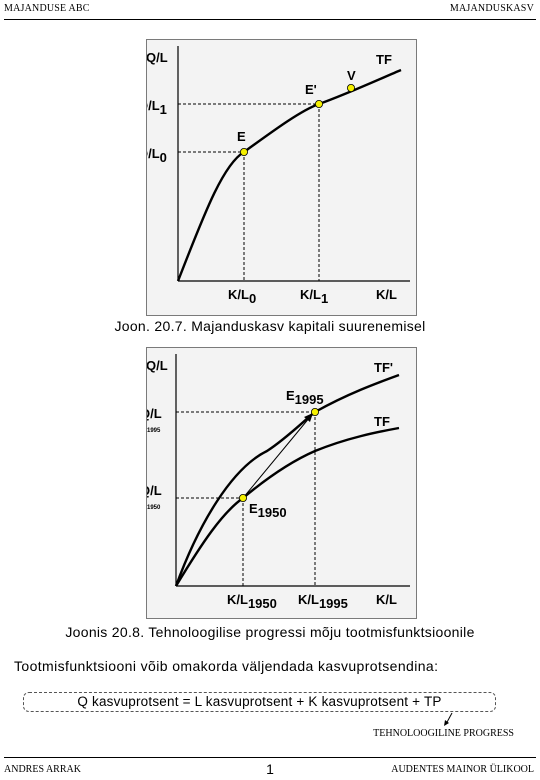  Describe the element at coordinates (154, 490) in the screenshot. I see `y-tick-1950: Q/L` at that location.